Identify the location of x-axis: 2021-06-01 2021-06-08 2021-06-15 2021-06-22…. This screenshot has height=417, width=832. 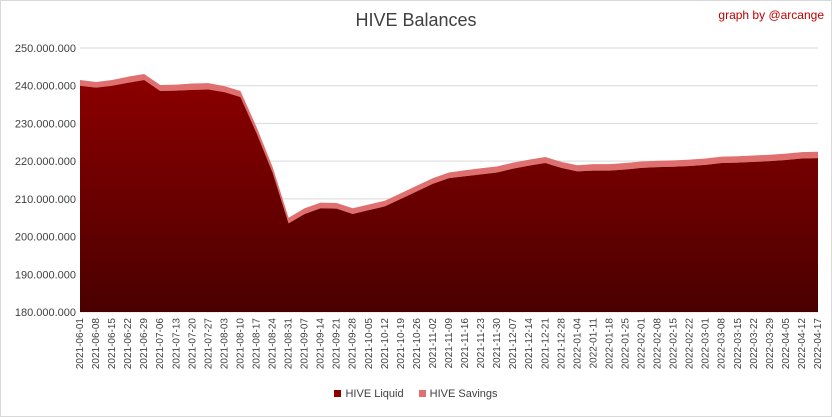
(449, 344).